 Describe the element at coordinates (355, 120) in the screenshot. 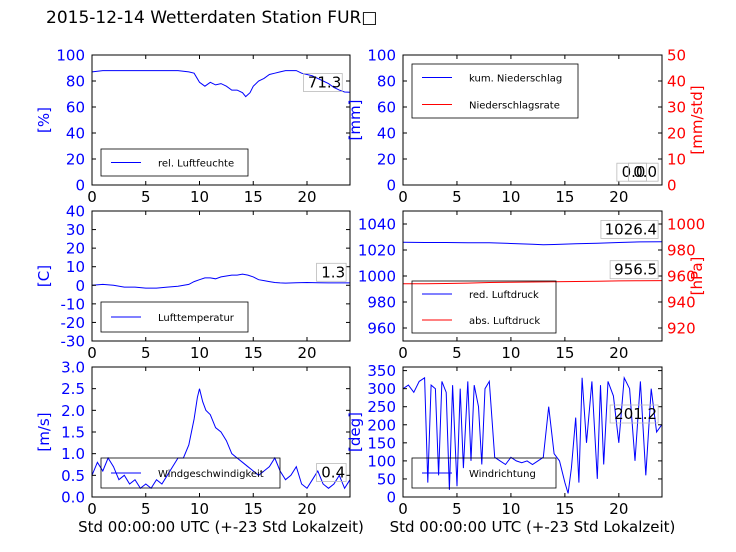

I see `y-axis-label: [mm]` at that location.